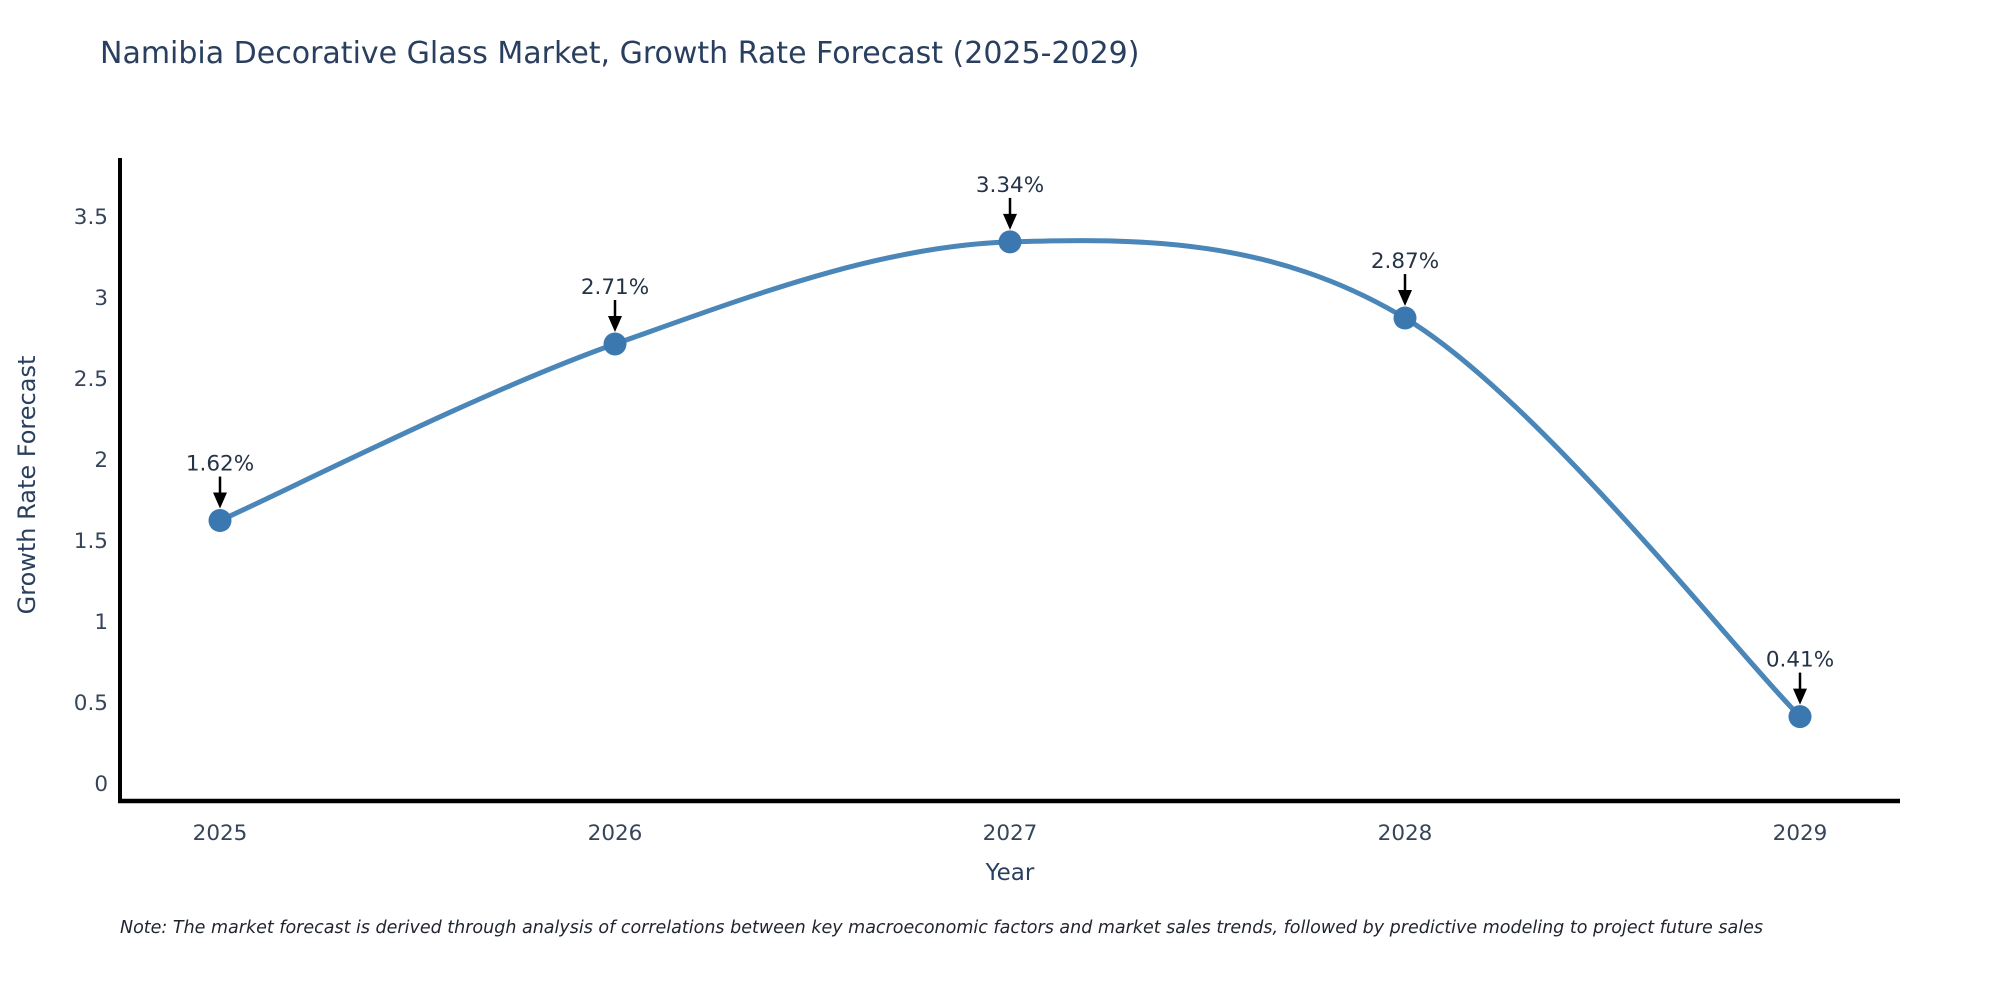  Describe the element at coordinates (91, 217) in the screenshot. I see `y-tick-label: 3.5` at that location.